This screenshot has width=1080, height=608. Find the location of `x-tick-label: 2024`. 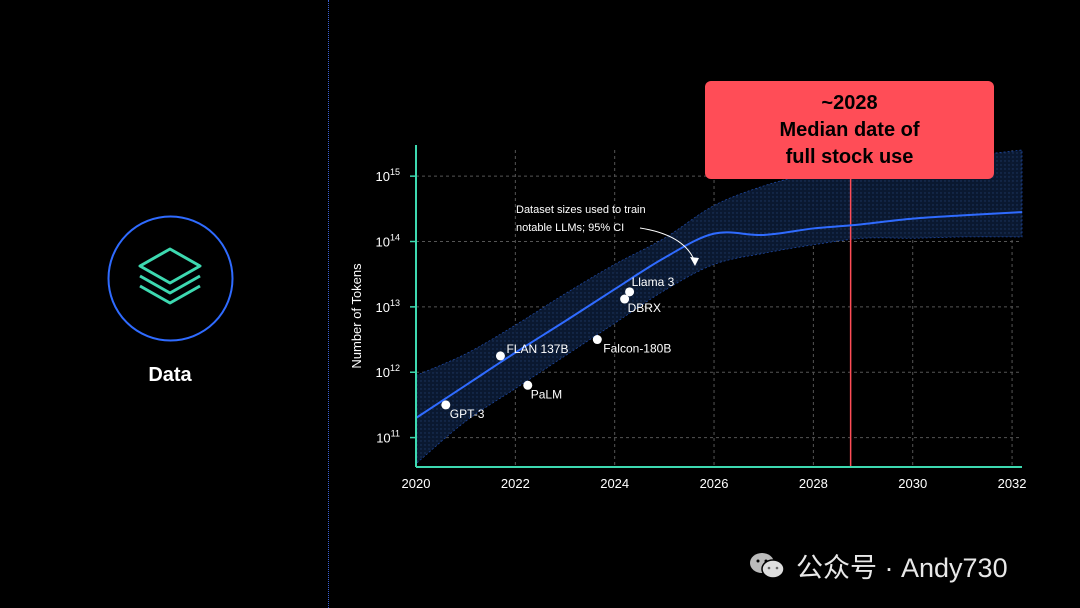

x-tick-label: 2024 is located at coordinates (614, 483).